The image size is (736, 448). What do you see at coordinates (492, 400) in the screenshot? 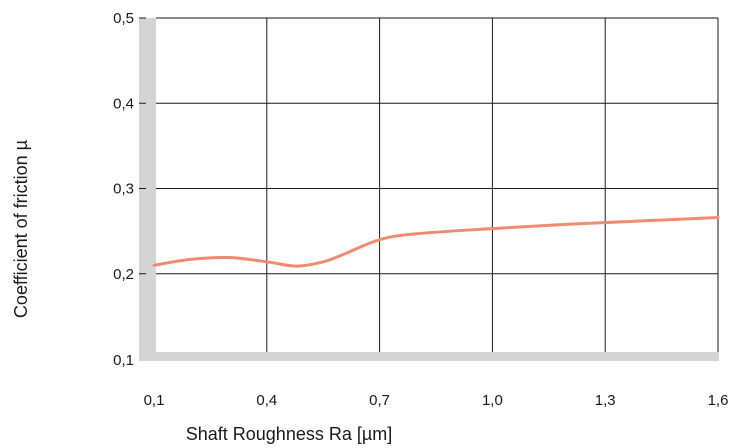
I see `x-tick-label: 1,0` at bounding box center [492, 400].